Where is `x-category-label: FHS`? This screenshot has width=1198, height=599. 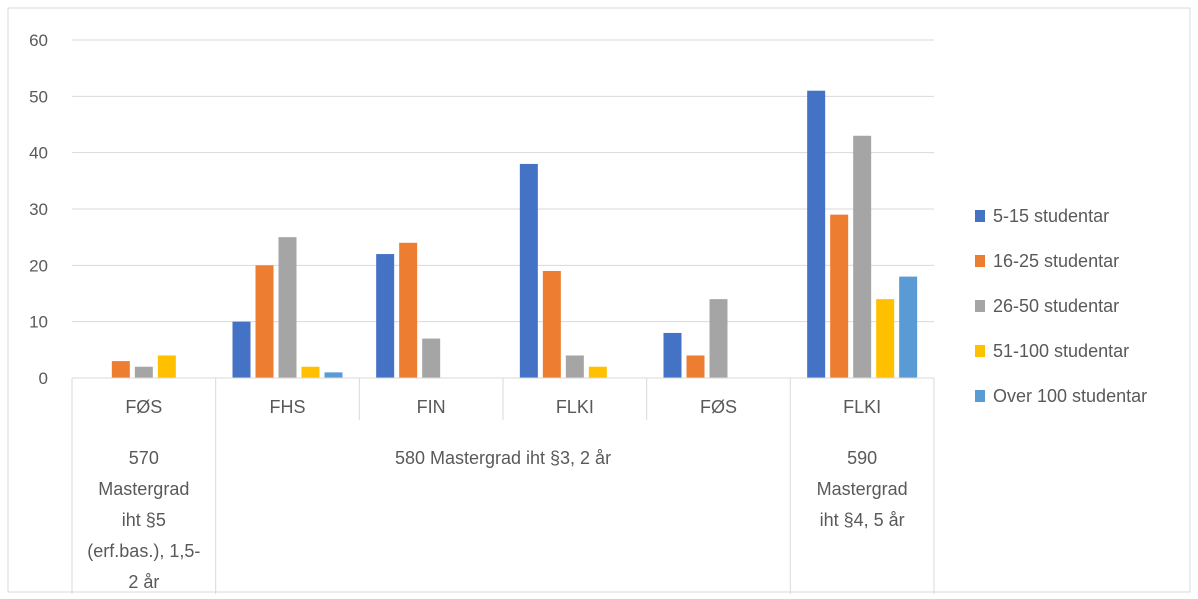
x-category-label: FHS is located at coordinates (288, 407).